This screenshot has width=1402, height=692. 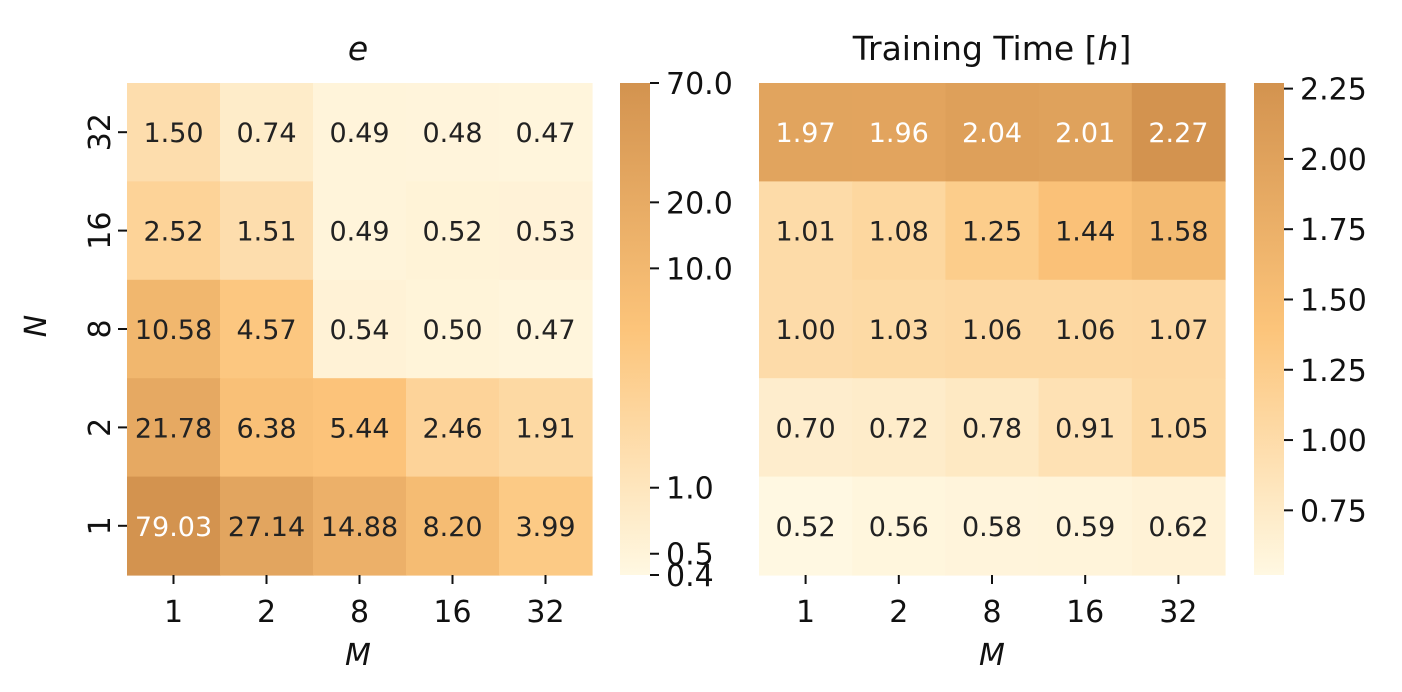 What do you see at coordinates (174, 329) in the screenshot?
I see `error-cell-r2-c0` at bounding box center [174, 329].